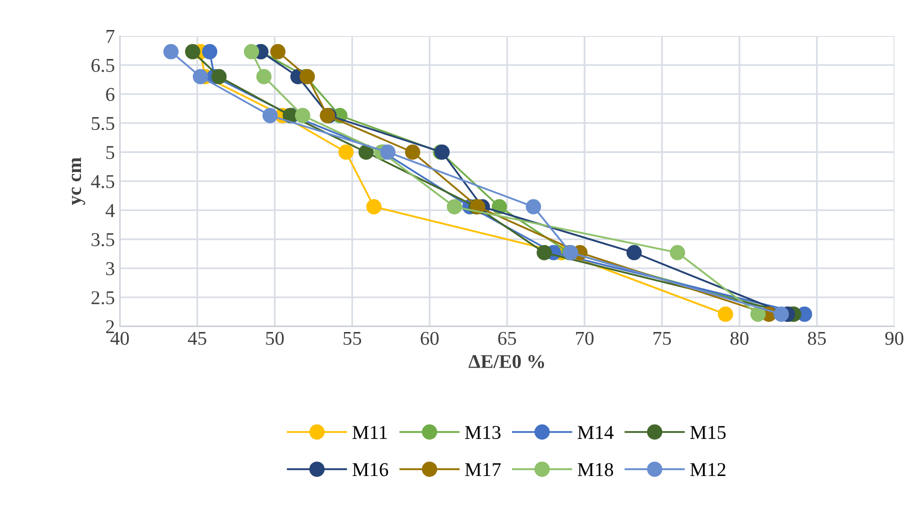 The image size is (922, 514). I want to click on legend-label: M15, so click(708, 433).